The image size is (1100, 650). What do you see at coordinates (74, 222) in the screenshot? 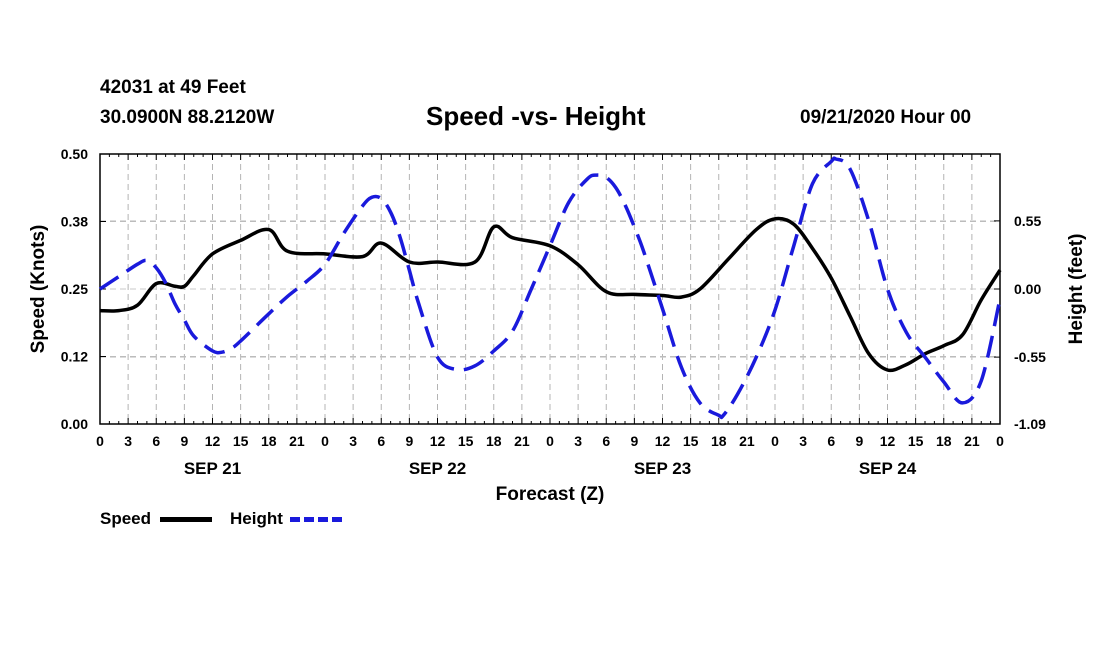
I see `y-left-tick-label: 0.38` at bounding box center [74, 222].